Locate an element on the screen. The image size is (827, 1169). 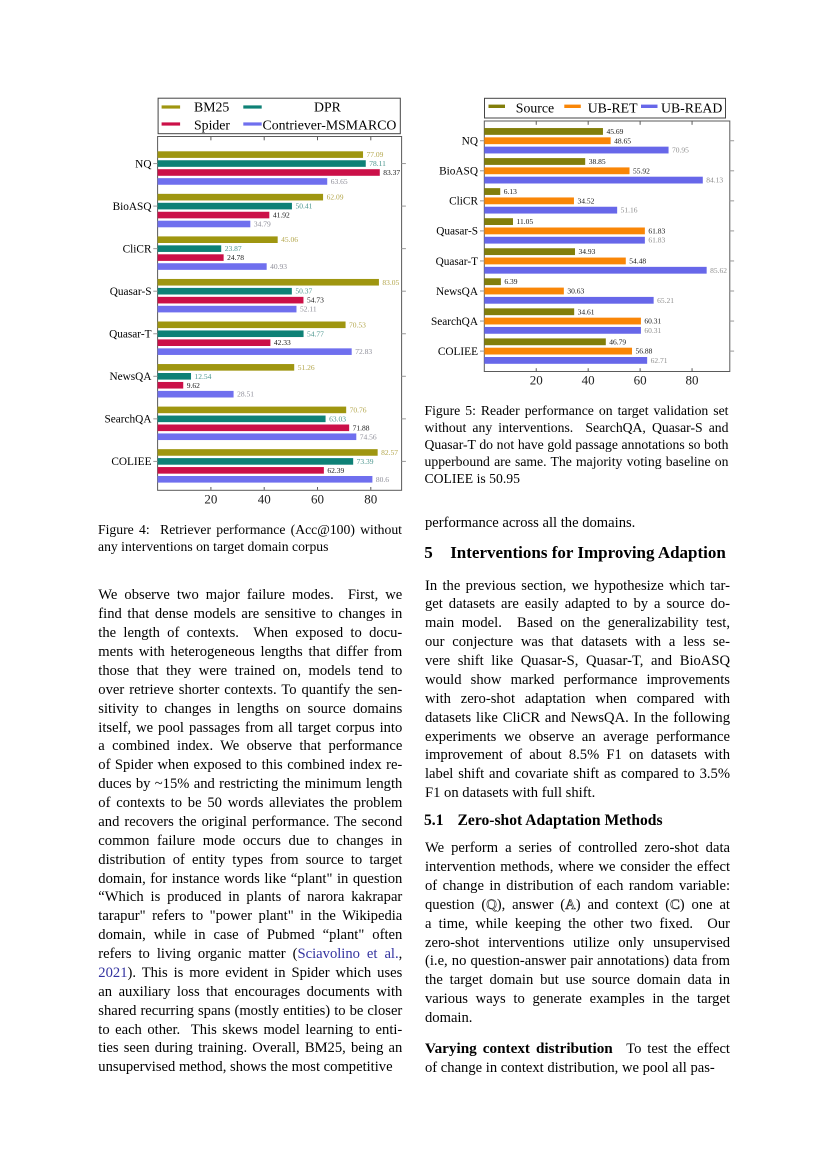
svg-text: 85.62 is located at coordinates (718, 270).